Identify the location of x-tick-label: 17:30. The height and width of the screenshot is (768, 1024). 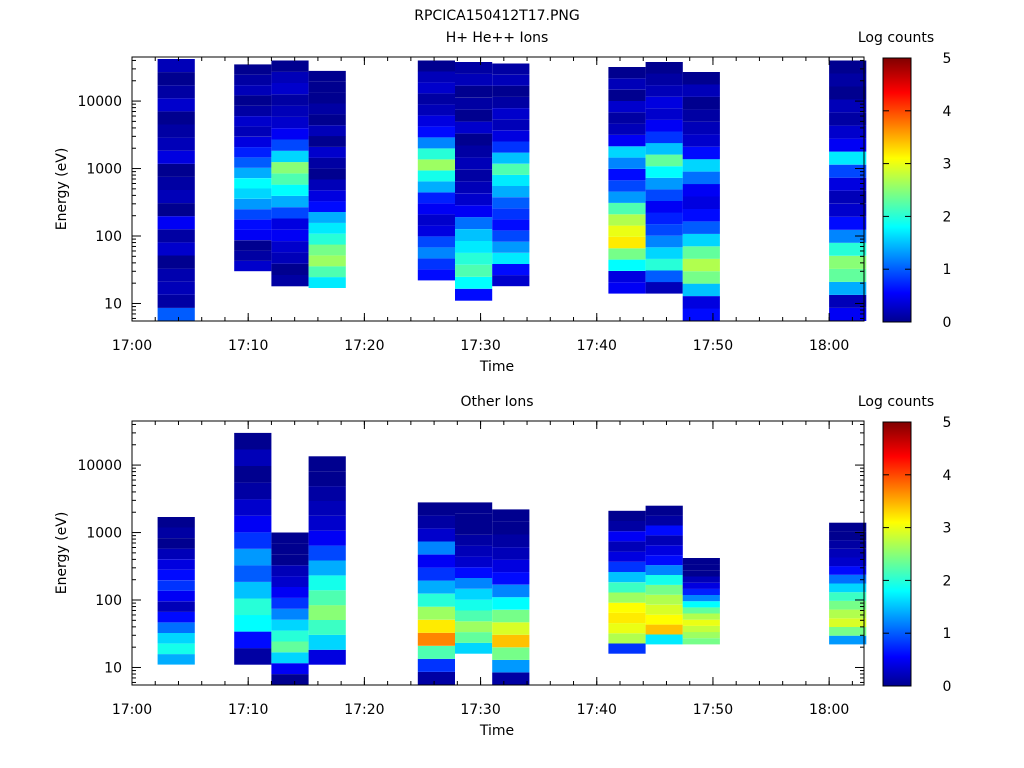
(480, 710).